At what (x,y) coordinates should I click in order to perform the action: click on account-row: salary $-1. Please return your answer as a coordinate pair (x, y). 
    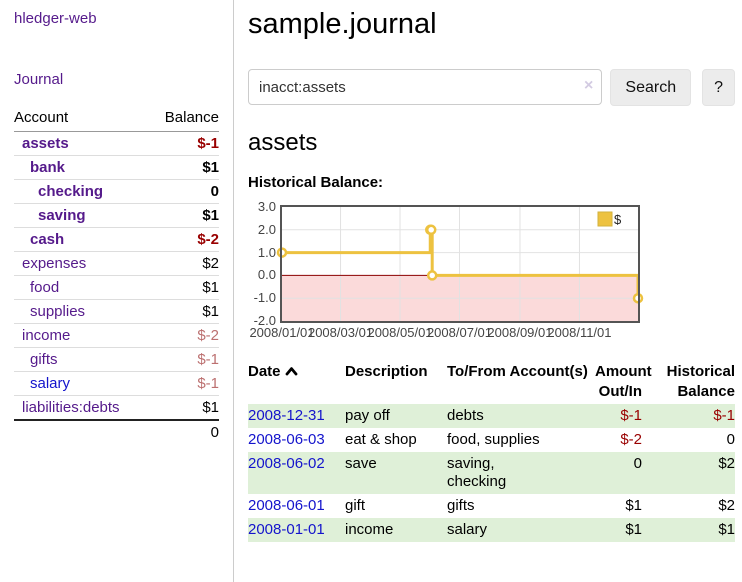
    Looking at the image, I should click on (116, 383).